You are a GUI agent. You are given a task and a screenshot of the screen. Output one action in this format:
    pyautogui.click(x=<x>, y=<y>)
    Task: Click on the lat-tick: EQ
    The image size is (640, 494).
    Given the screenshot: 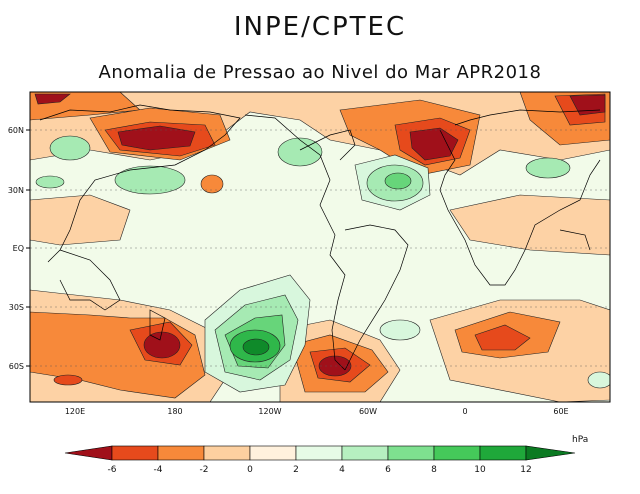 What is the action you would take?
    pyautogui.click(x=18, y=248)
    